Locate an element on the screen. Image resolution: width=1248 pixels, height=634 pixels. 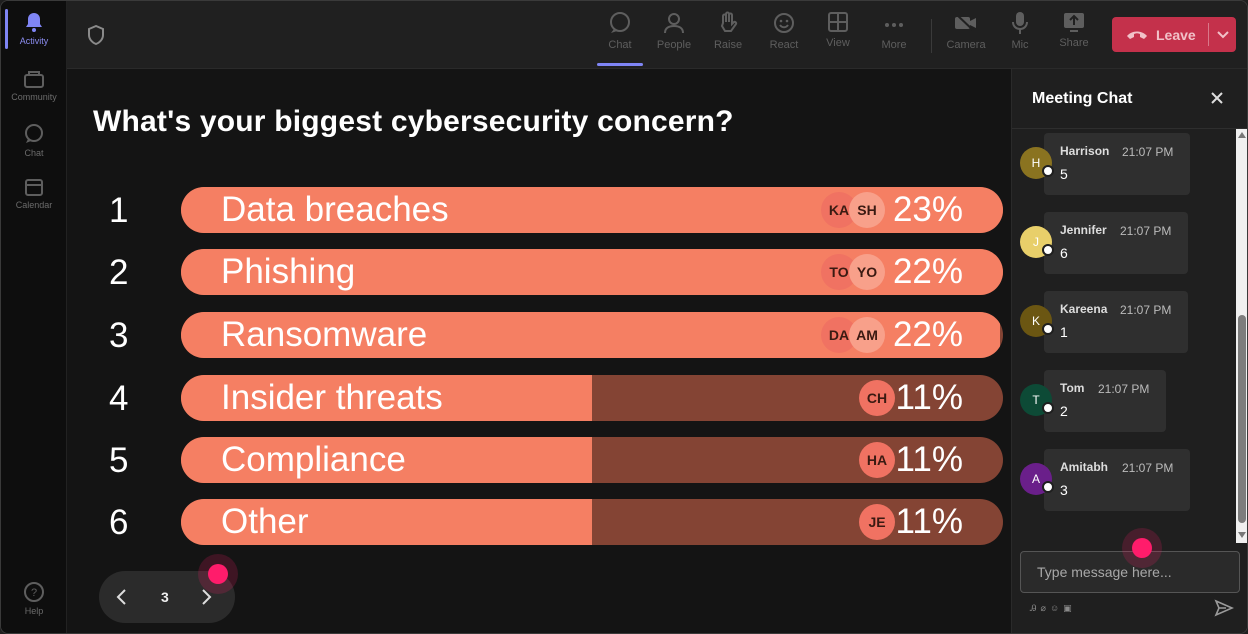
message-input is located at coordinates (1130, 572).